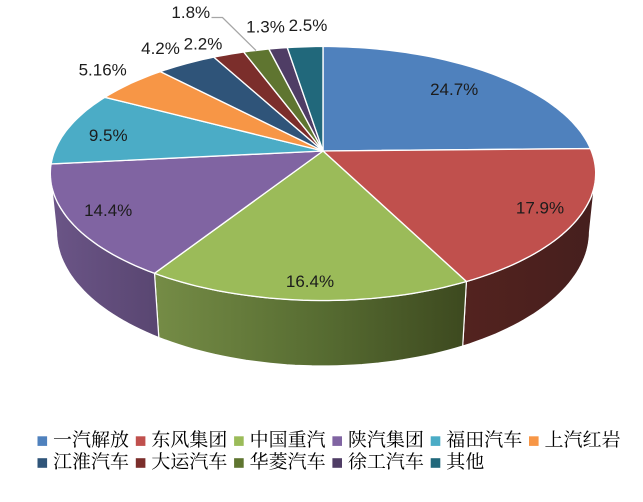 This screenshot has height=502, width=643. What do you see at coordinates (108, 210) in the screenshot?
I see `svg-text: 14.4%` at bounding box center [108, 210].